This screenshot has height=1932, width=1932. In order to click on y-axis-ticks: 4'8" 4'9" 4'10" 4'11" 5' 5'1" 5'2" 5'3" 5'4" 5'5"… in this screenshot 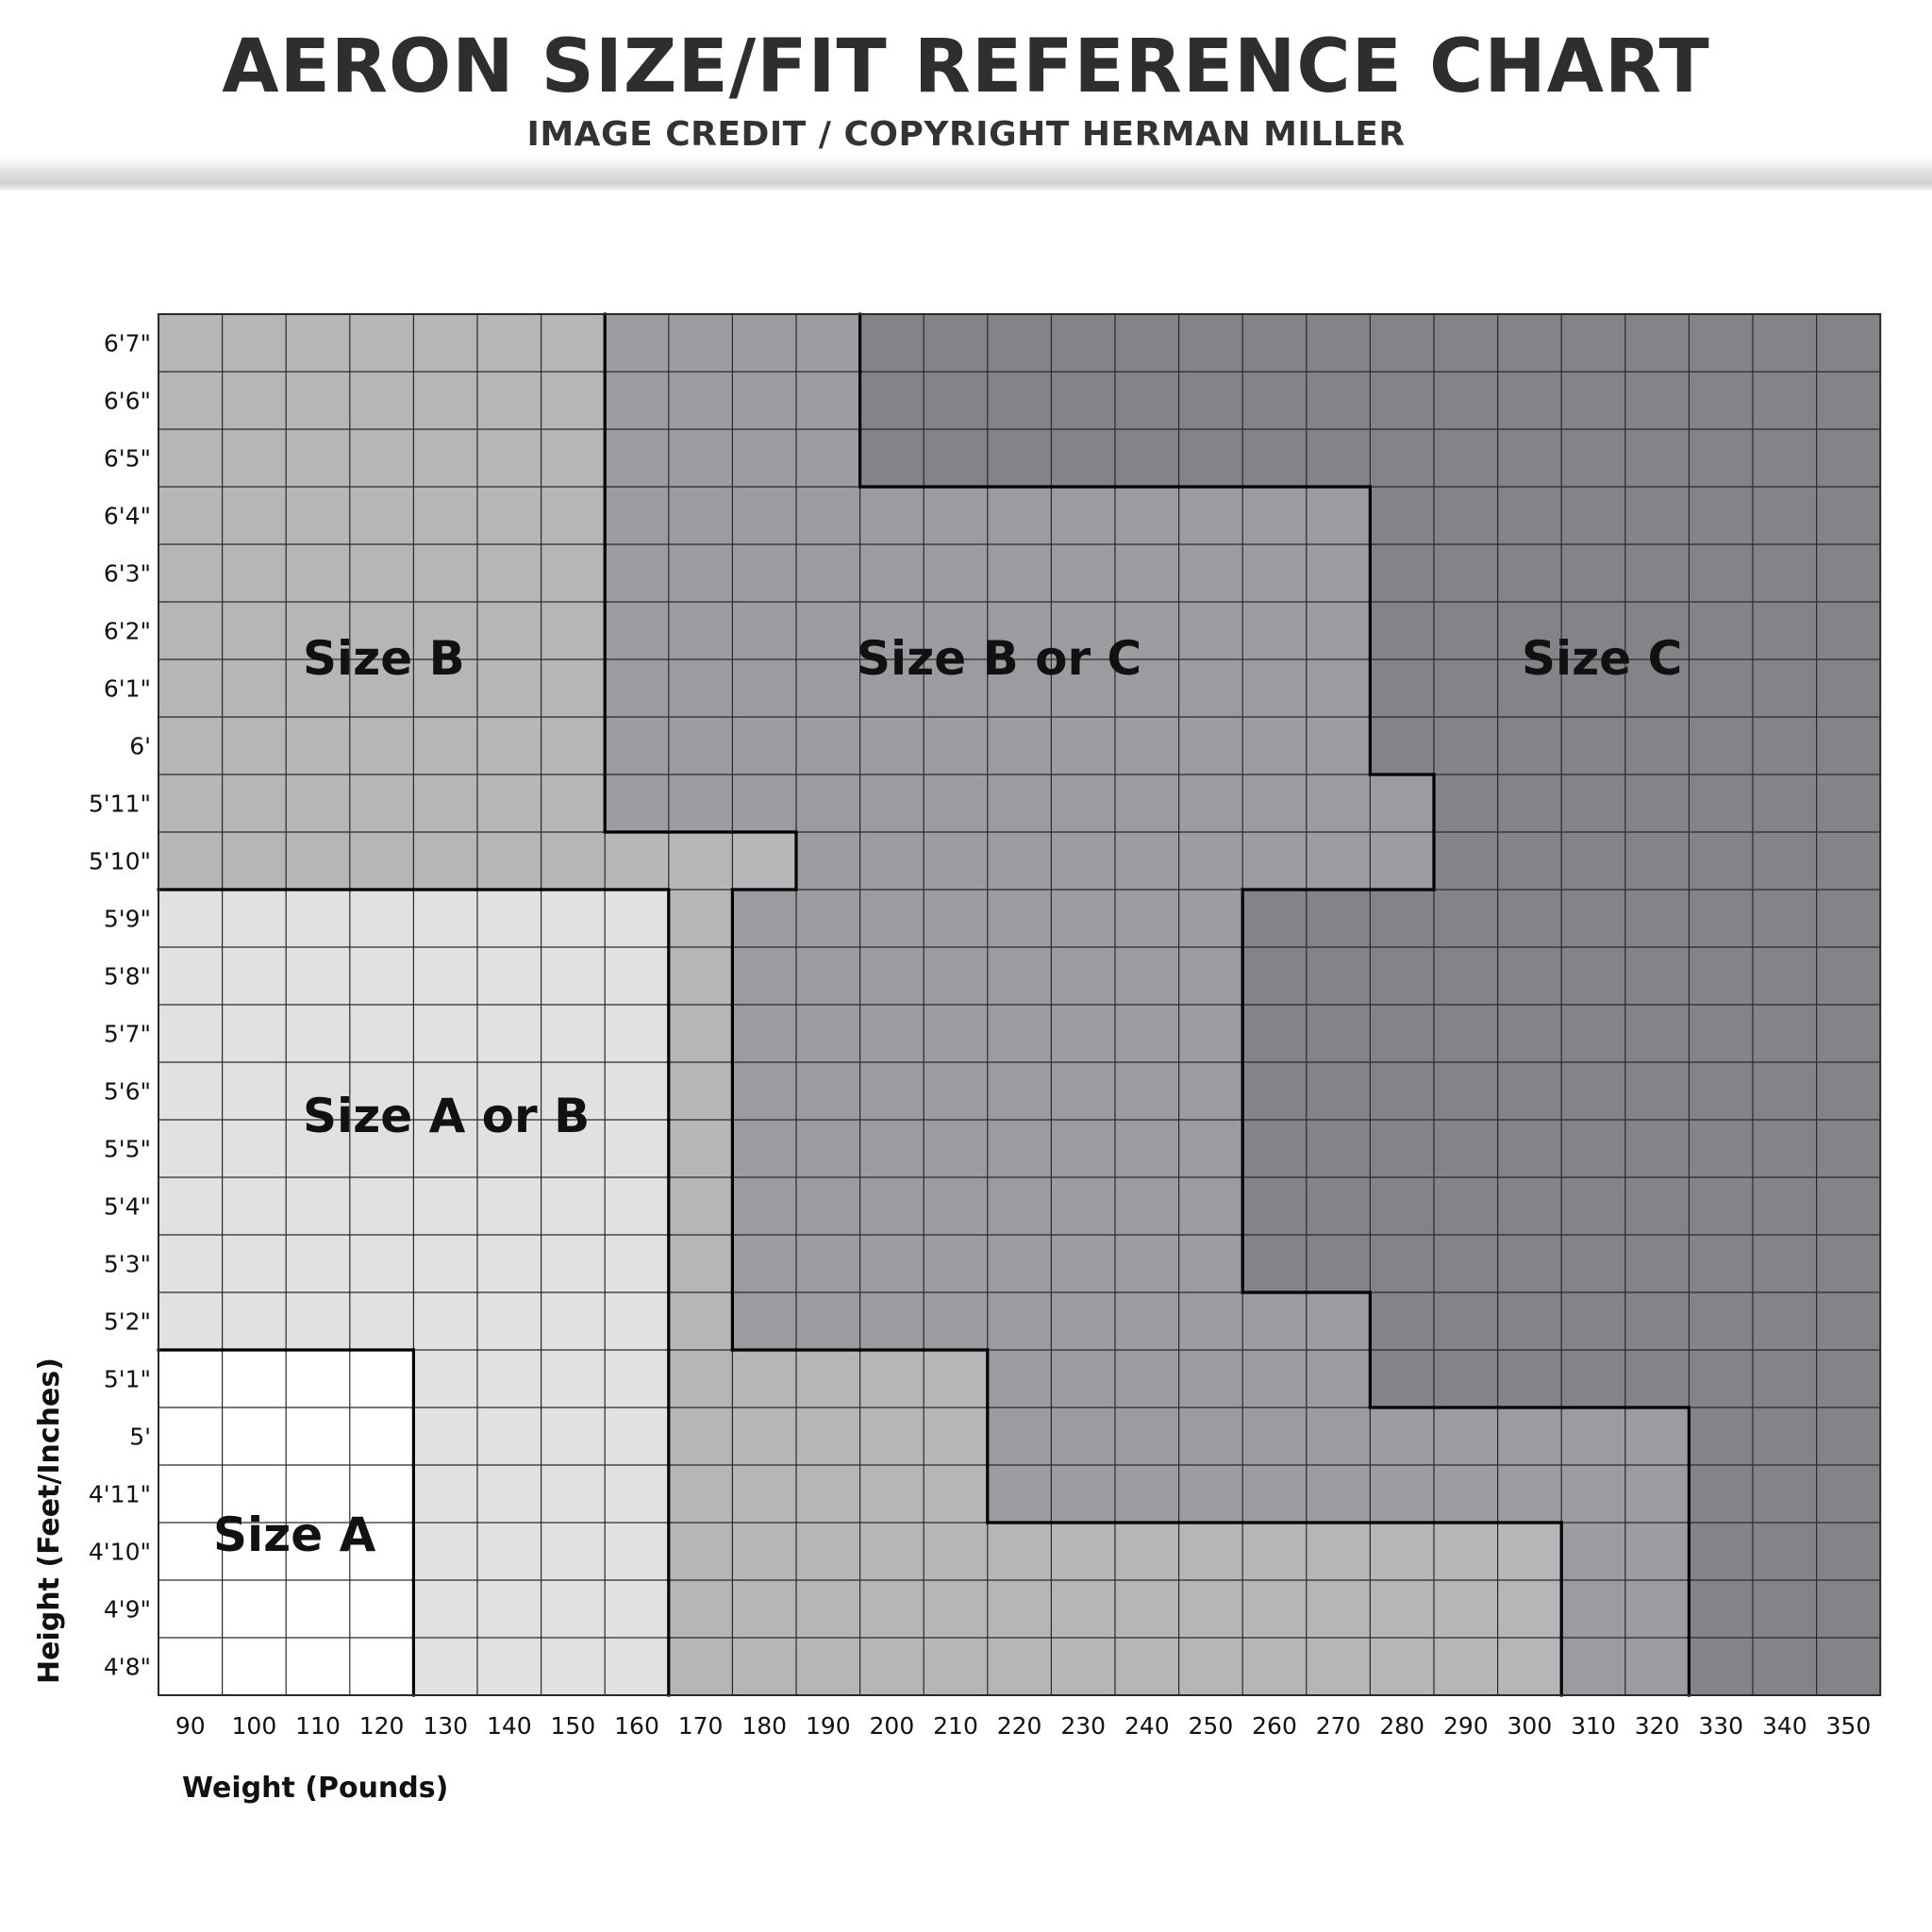, I will do `click(120, 1006)`.